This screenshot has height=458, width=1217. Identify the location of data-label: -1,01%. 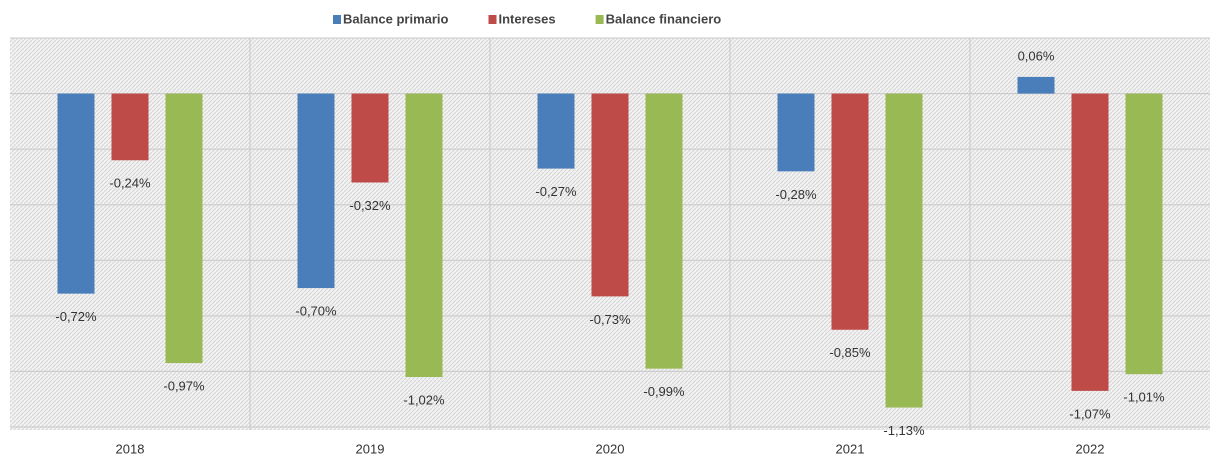
(1144, 397).